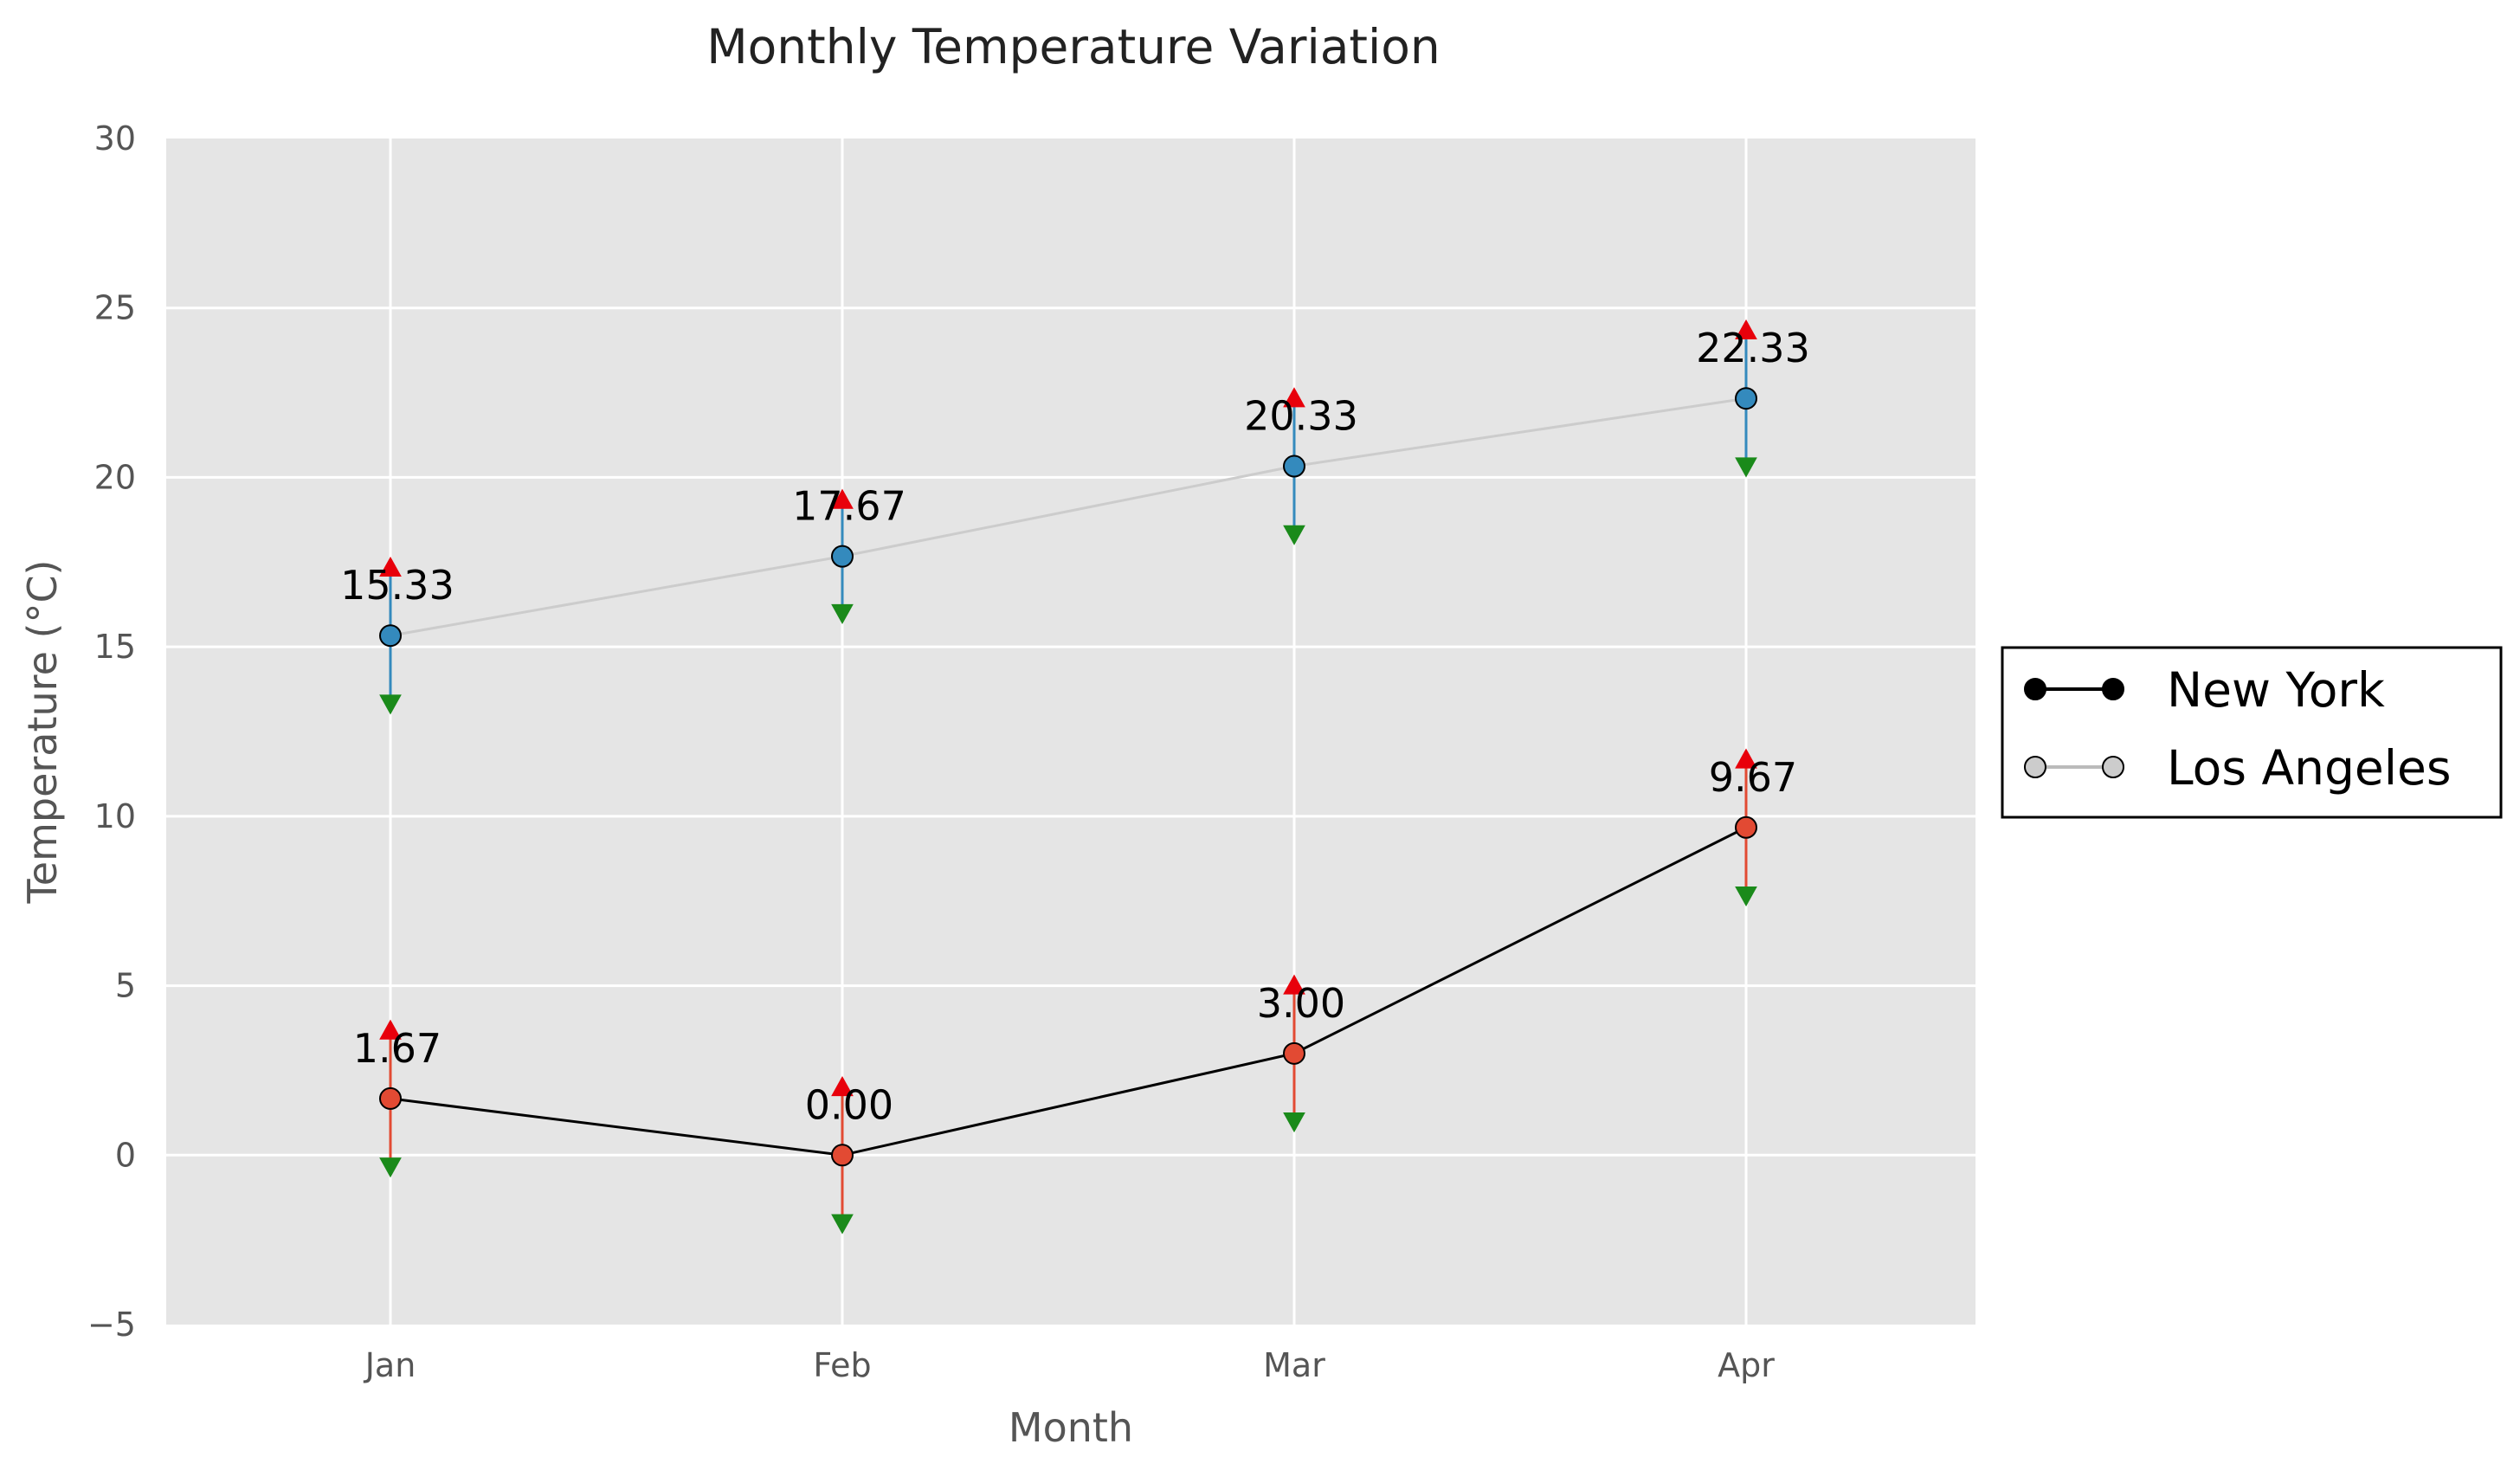 The height and width of the screenshot is (1470, 2520). Describe the element at coordinates (849, 1105) in the screenshot. I see `data-label: 0.00` at that location.